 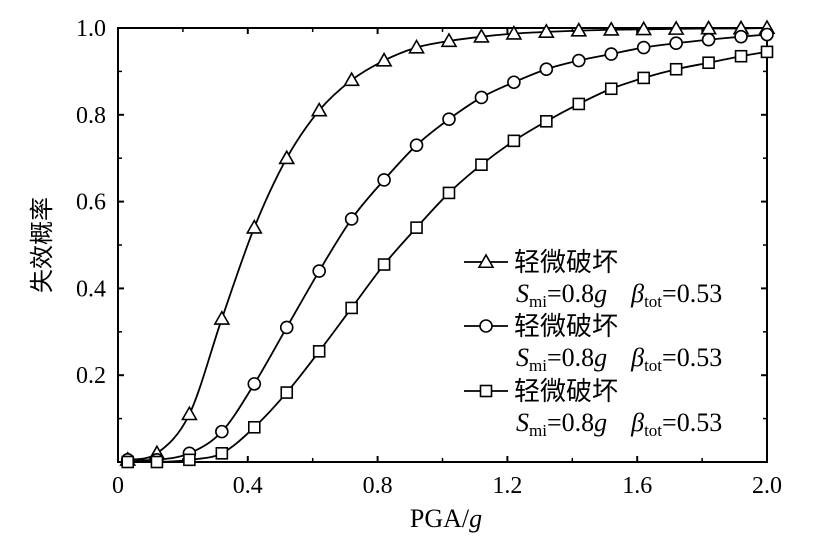 I want to click on x-axis-title-main: PGA/, so click(x=440, y=518).